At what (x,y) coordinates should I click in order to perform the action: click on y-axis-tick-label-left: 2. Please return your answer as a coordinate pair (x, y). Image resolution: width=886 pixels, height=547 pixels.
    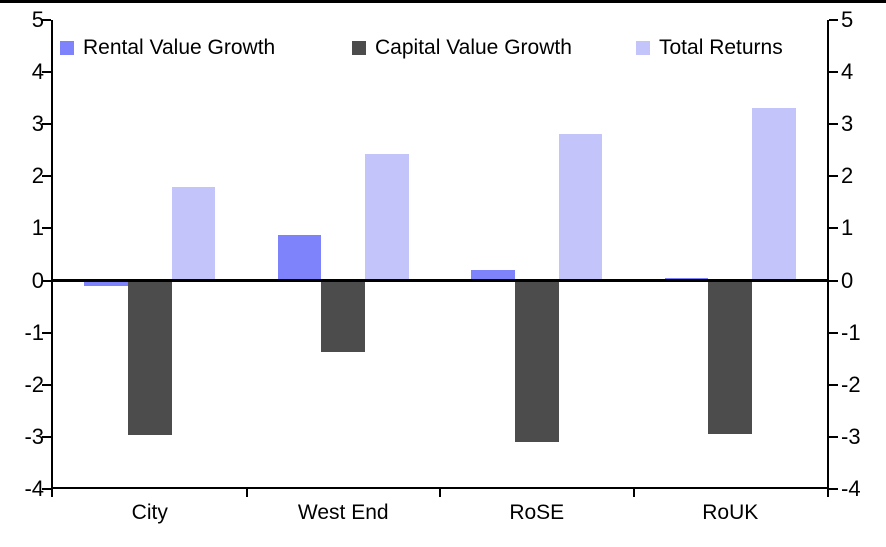
    Looking at the image, I should click on (37, 176).